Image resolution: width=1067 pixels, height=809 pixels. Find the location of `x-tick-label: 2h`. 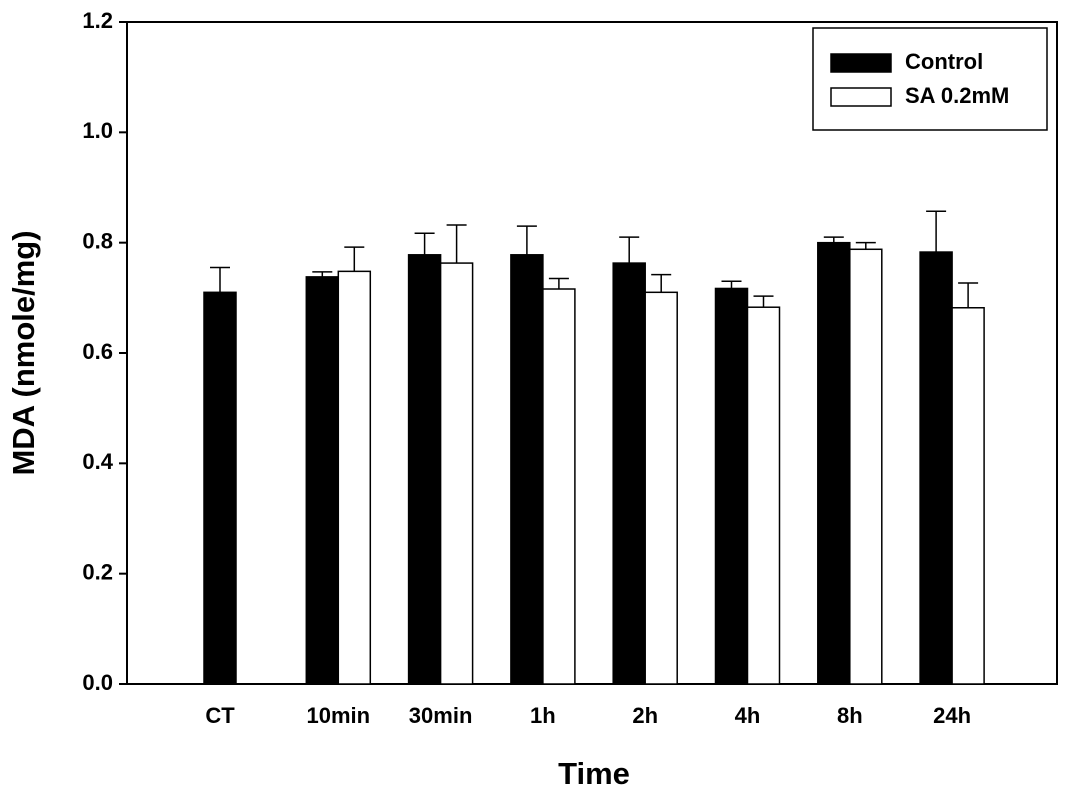

x-tick-label: 2h is located at coordinates (645, 715).